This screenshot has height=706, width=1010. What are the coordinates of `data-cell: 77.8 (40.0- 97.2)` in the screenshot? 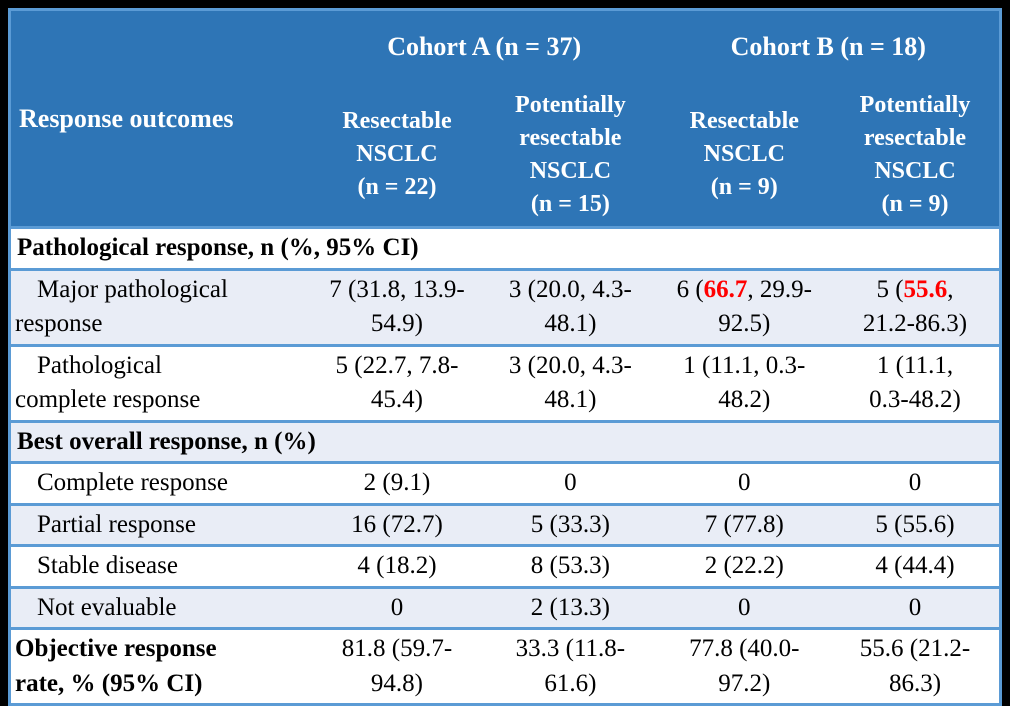 It's located at (744, 666).